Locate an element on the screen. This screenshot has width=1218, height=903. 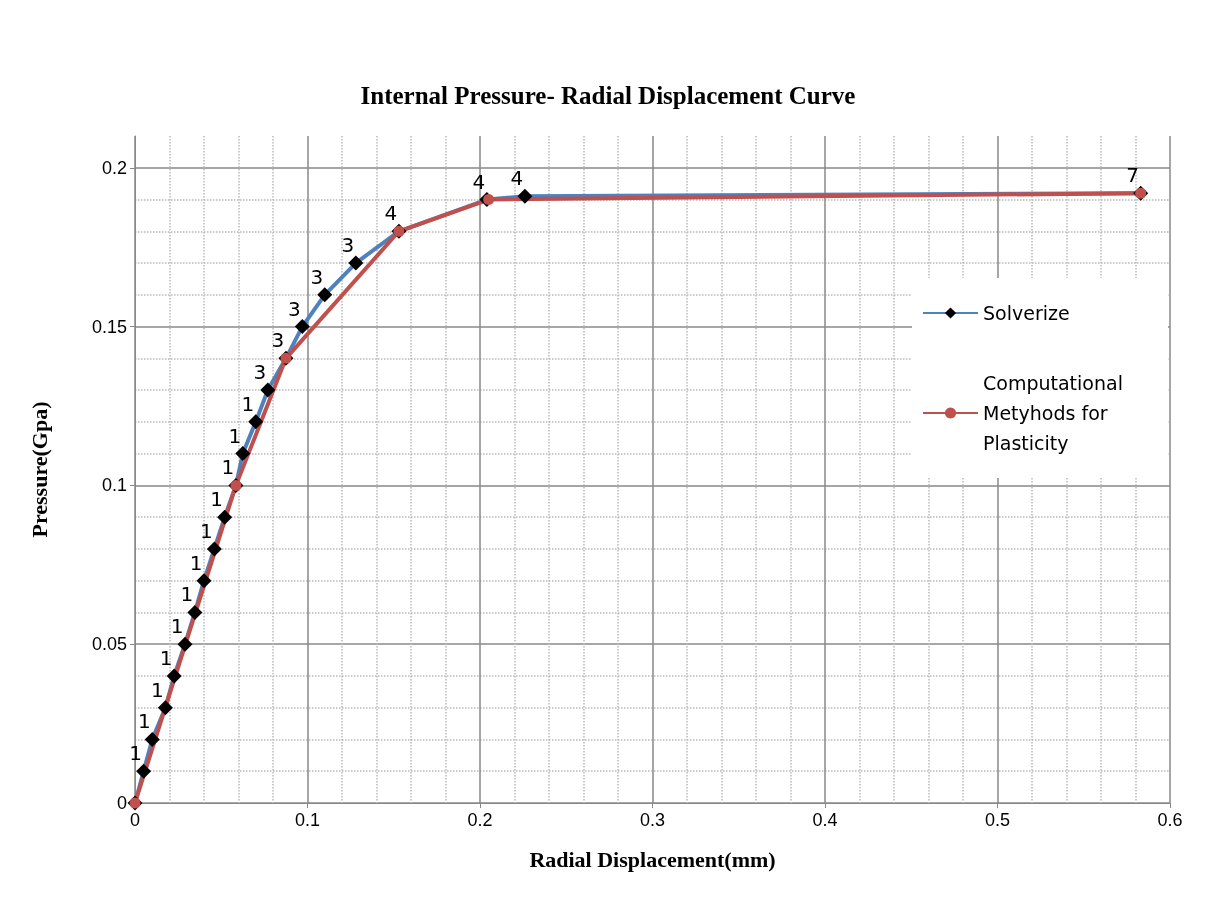
legend-label: Computational Metyhods for Plasticity is located at coordinates (1056, 413).